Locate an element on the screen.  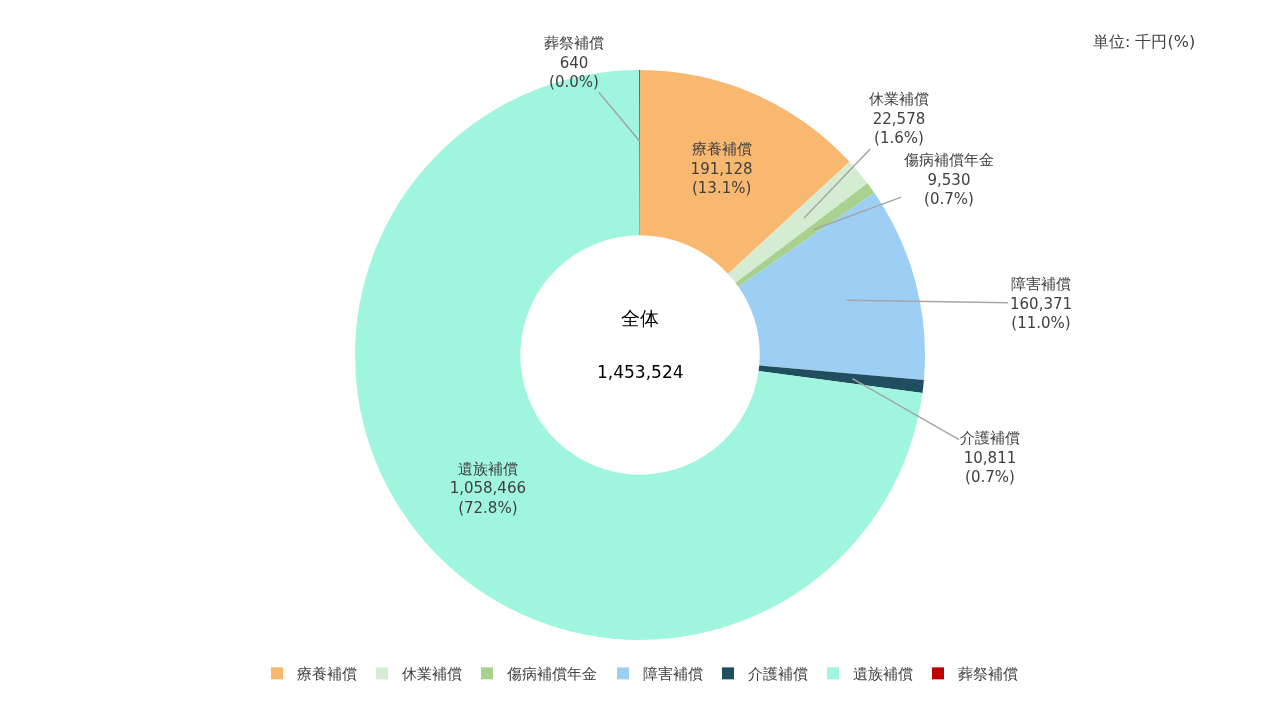
text: 1,453,524 is located at coordinates (640, 372).